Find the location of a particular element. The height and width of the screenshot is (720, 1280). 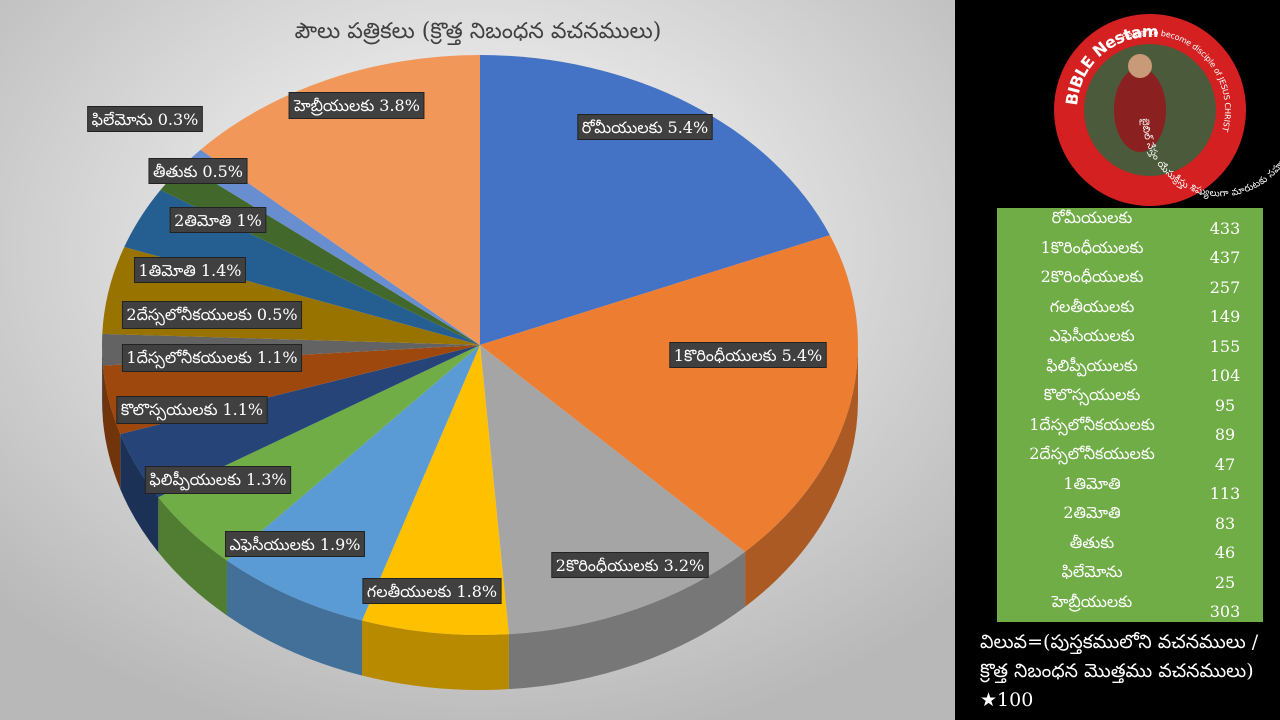

data-label-name: 2కొరింధీయులకు is located at coordinates (607, 565).